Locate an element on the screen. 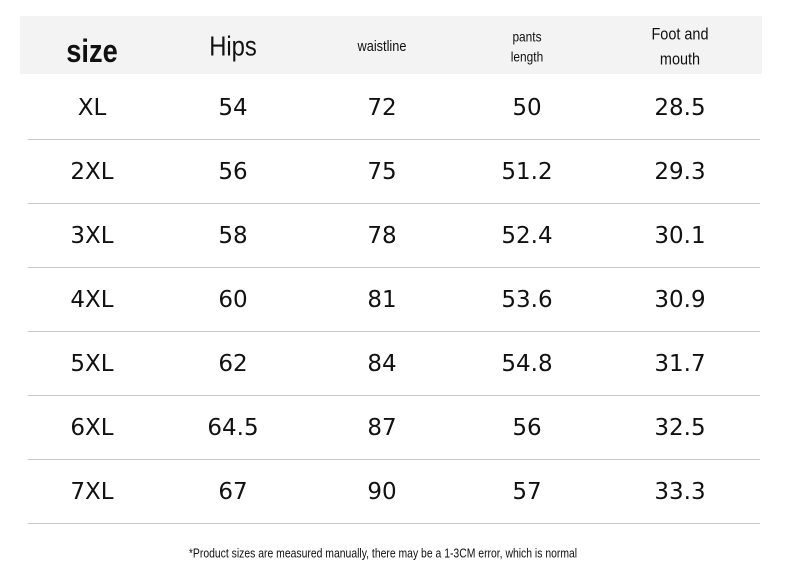  table-cell: 30.1 is located at coordinates (680, 236).